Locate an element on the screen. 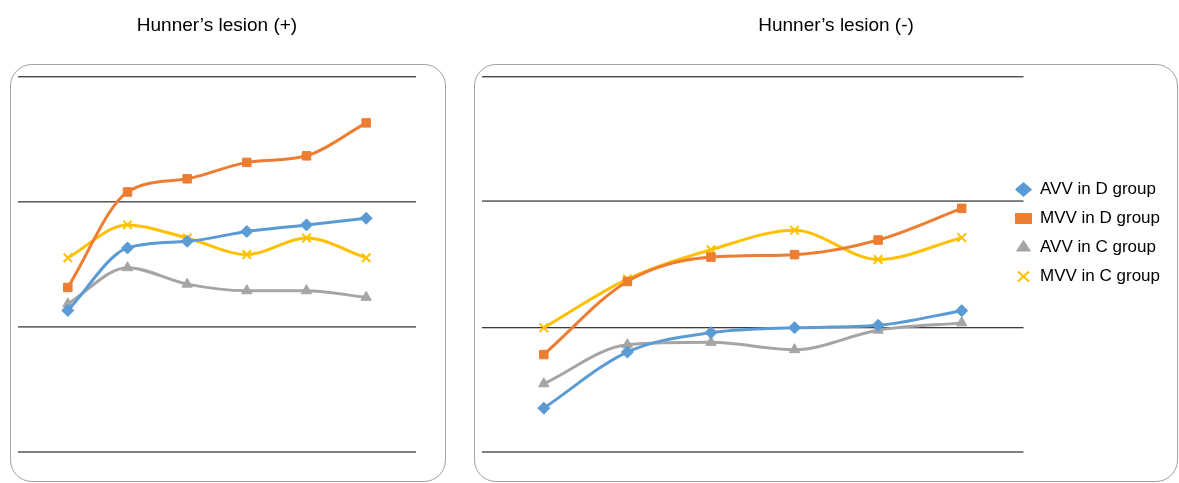 Image resolution: width=1179 pixels, height=483 pixels. legend-label: MVV in D group is located at coordinates (1100, 218).